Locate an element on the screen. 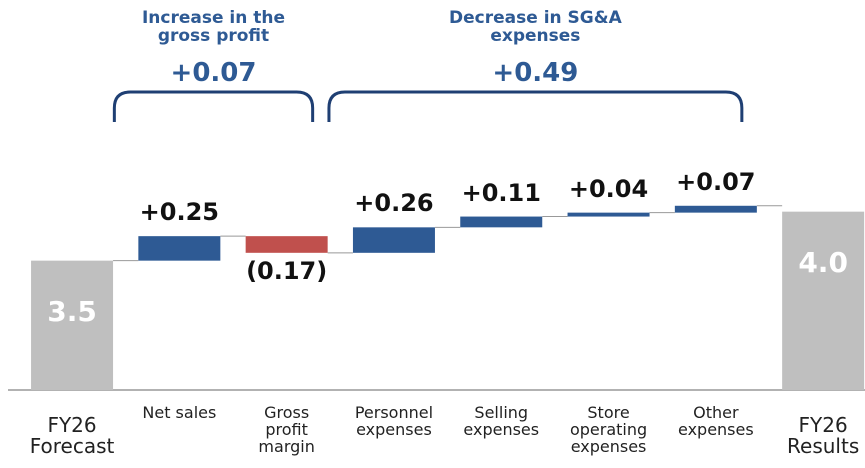 Image resolution: width=865 pixels, height=468 pixels. annotation-value: +0.07 is located at coordinates (213, 73).